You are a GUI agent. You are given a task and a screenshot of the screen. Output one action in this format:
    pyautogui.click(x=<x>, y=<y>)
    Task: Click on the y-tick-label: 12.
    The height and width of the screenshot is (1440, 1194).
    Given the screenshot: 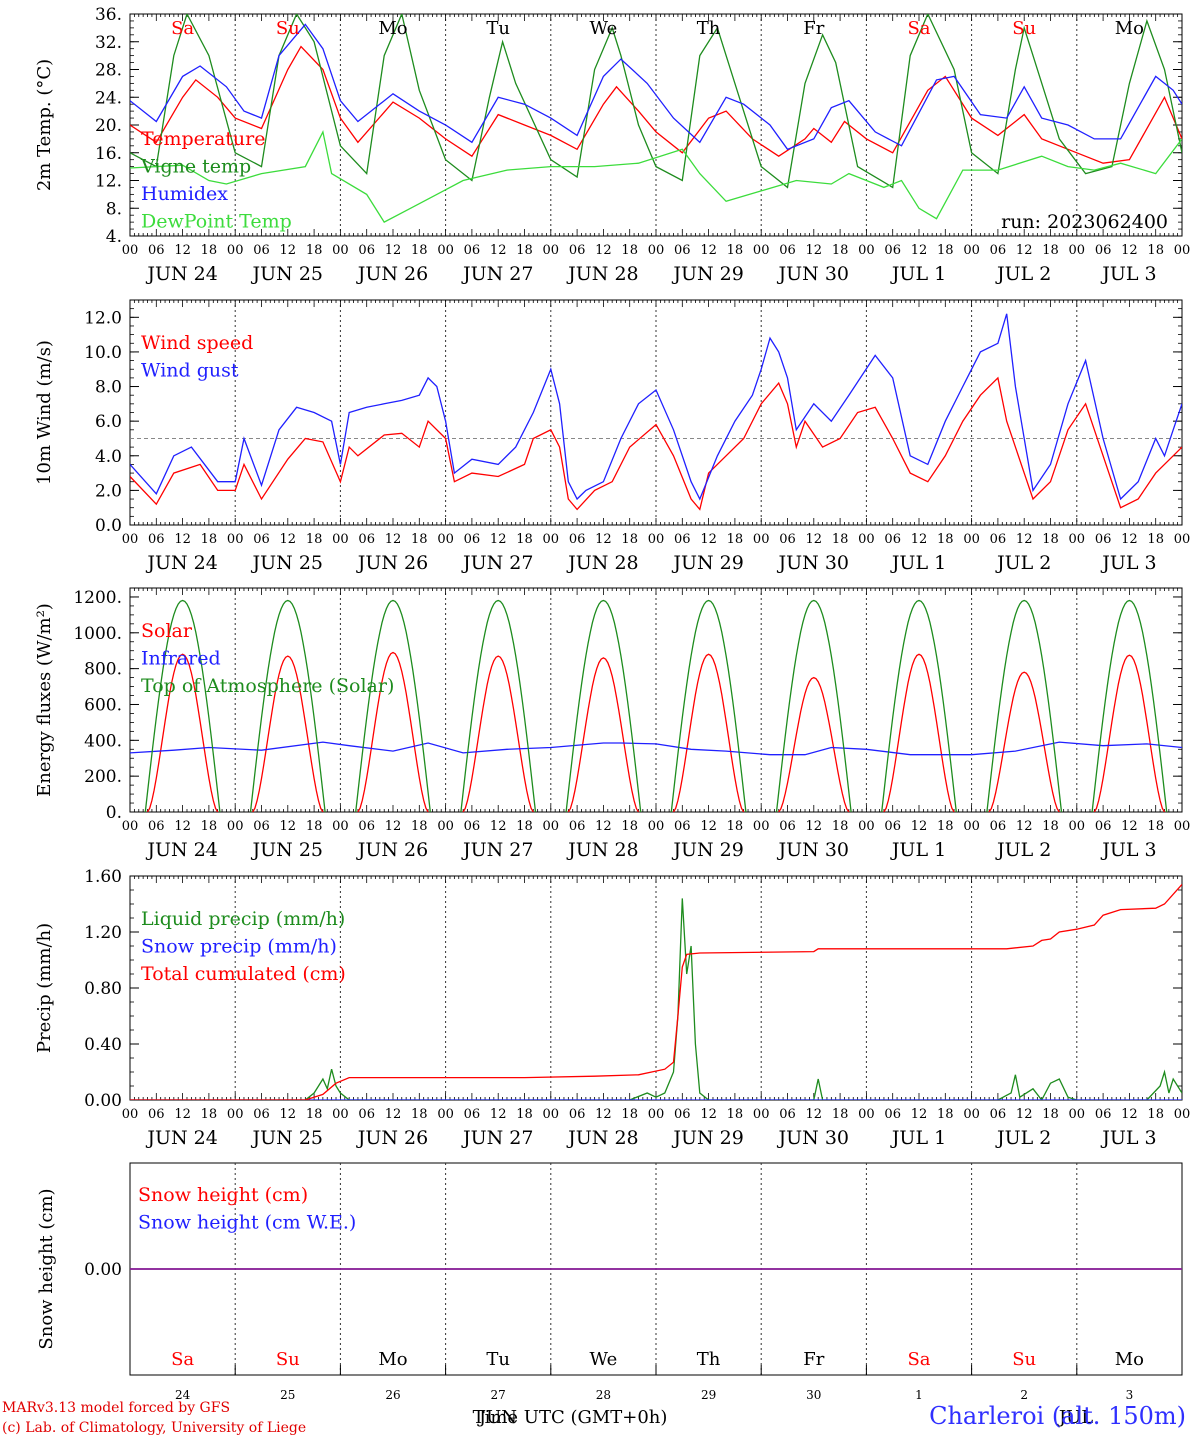 What is the action you would take?
    pyautogui.click(x=108, y=182)
    